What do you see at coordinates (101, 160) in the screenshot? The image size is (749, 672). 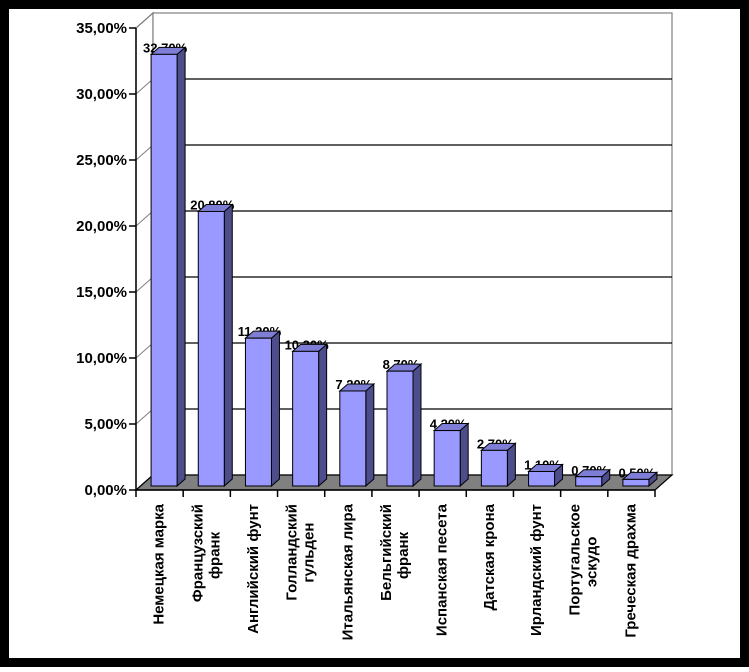 I see `y-axis-tick-label: 25,00%` at bounding box center [101, 160].